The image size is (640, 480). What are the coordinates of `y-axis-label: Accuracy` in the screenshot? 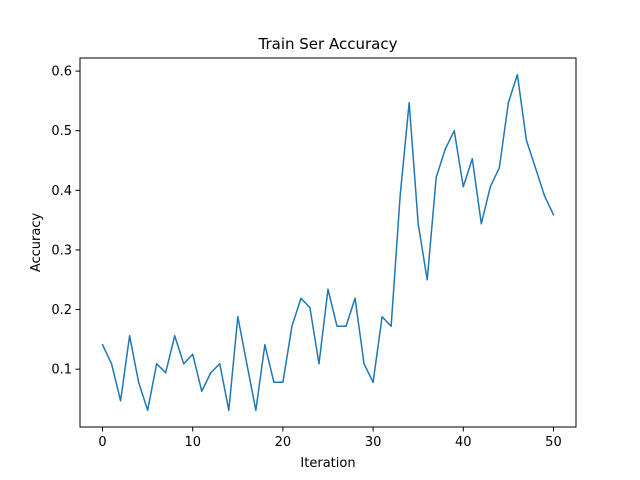 It's located at (36, 243).